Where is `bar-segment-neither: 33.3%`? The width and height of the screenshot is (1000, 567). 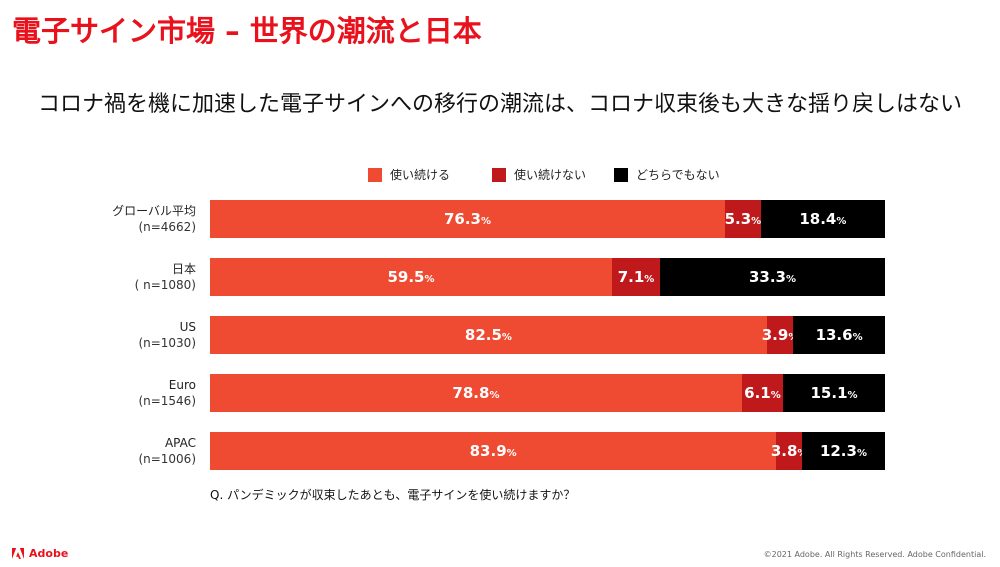 bar-segment-neither: 33.3% is located at coordinates (772, 277).